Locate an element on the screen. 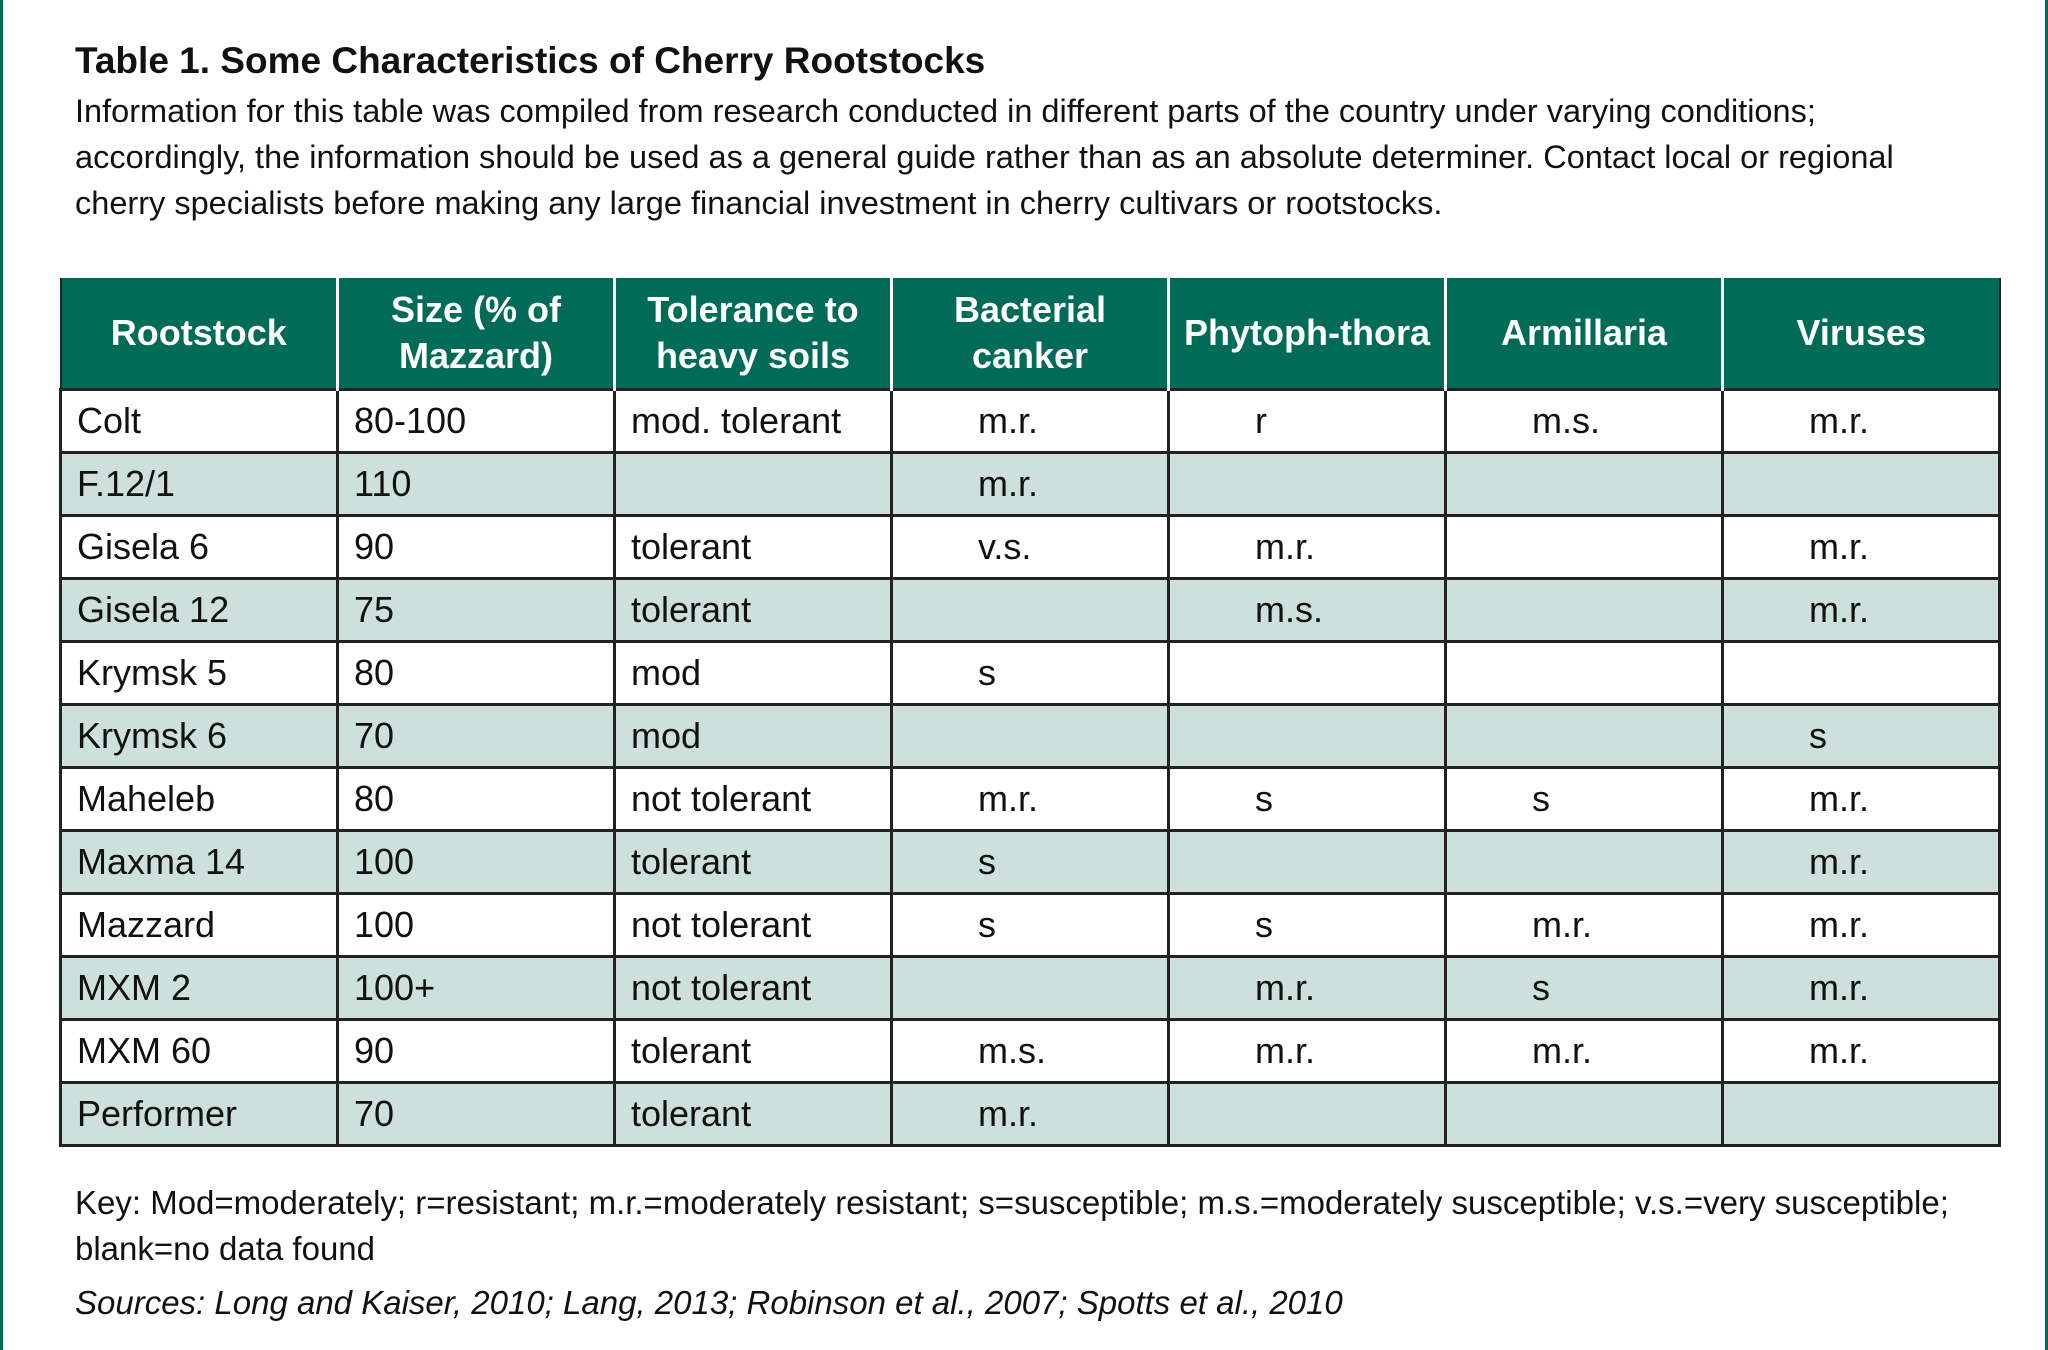  table-cell: 75 is located at coordinates (476, 610).